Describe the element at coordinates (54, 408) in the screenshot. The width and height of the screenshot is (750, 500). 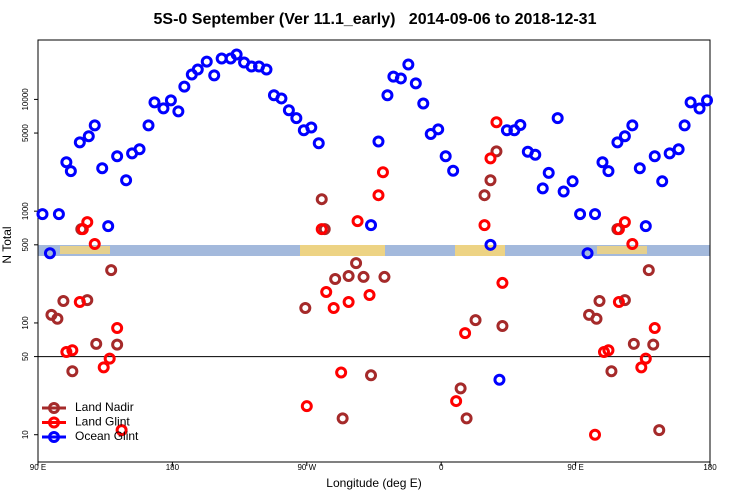
I see `legend-marker` at that location.